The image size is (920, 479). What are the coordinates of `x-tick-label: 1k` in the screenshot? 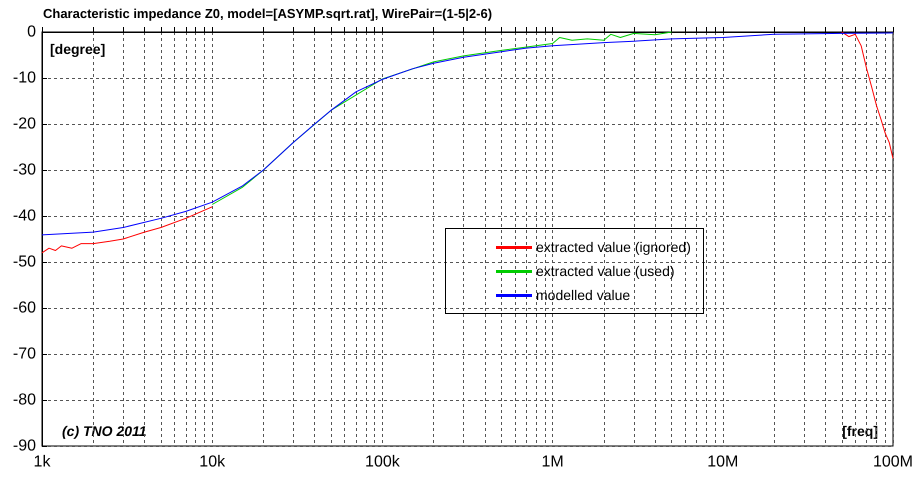 It's located at (43, 462).